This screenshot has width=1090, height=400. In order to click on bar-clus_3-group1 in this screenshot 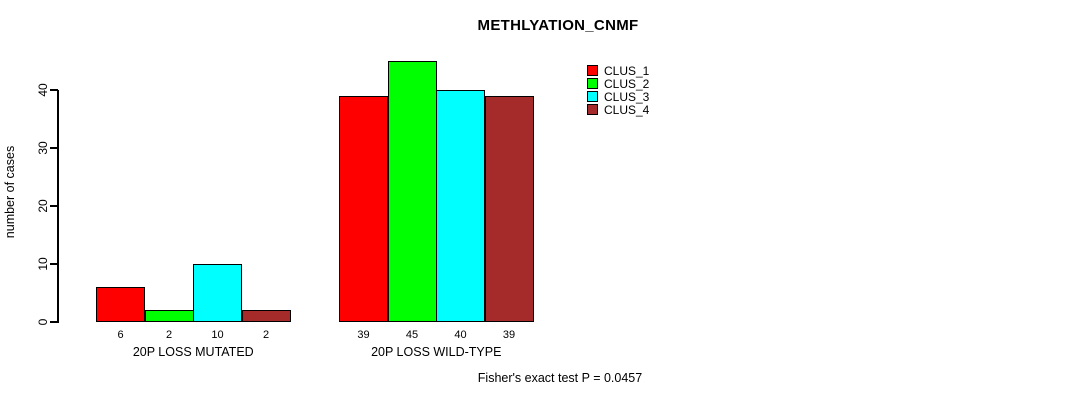, I will do `click(217, 293)`.